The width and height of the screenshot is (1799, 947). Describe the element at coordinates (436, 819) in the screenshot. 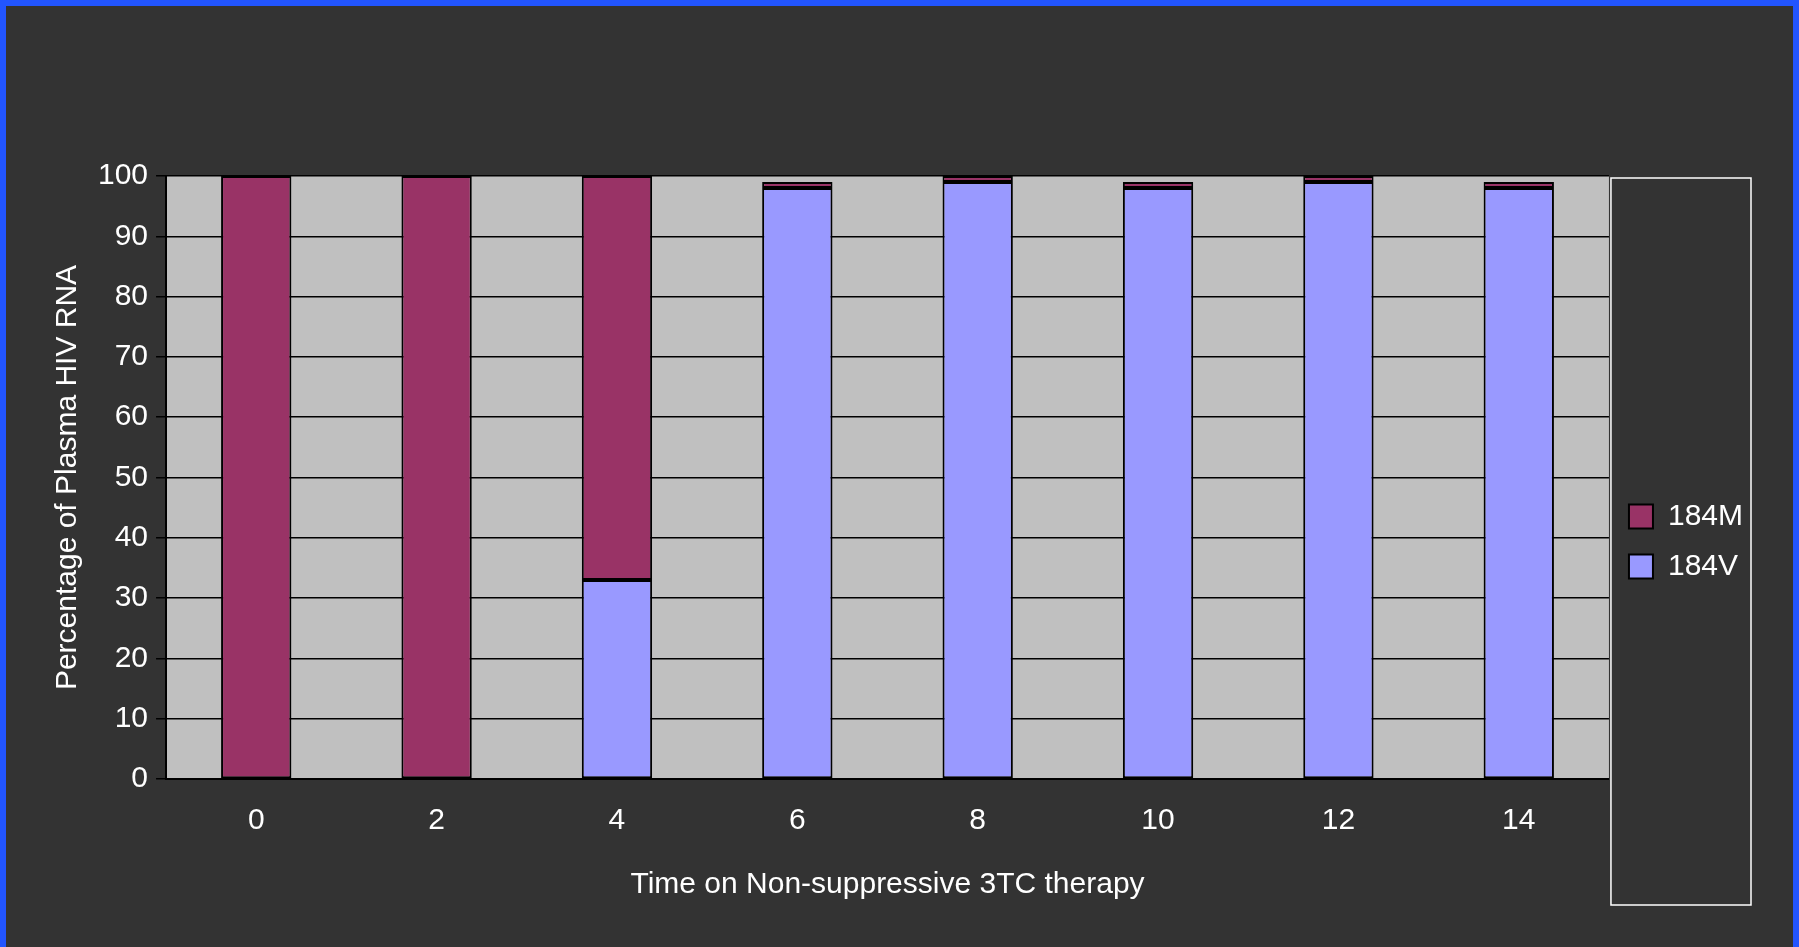

I see `x-tick-label: 2` at that location.